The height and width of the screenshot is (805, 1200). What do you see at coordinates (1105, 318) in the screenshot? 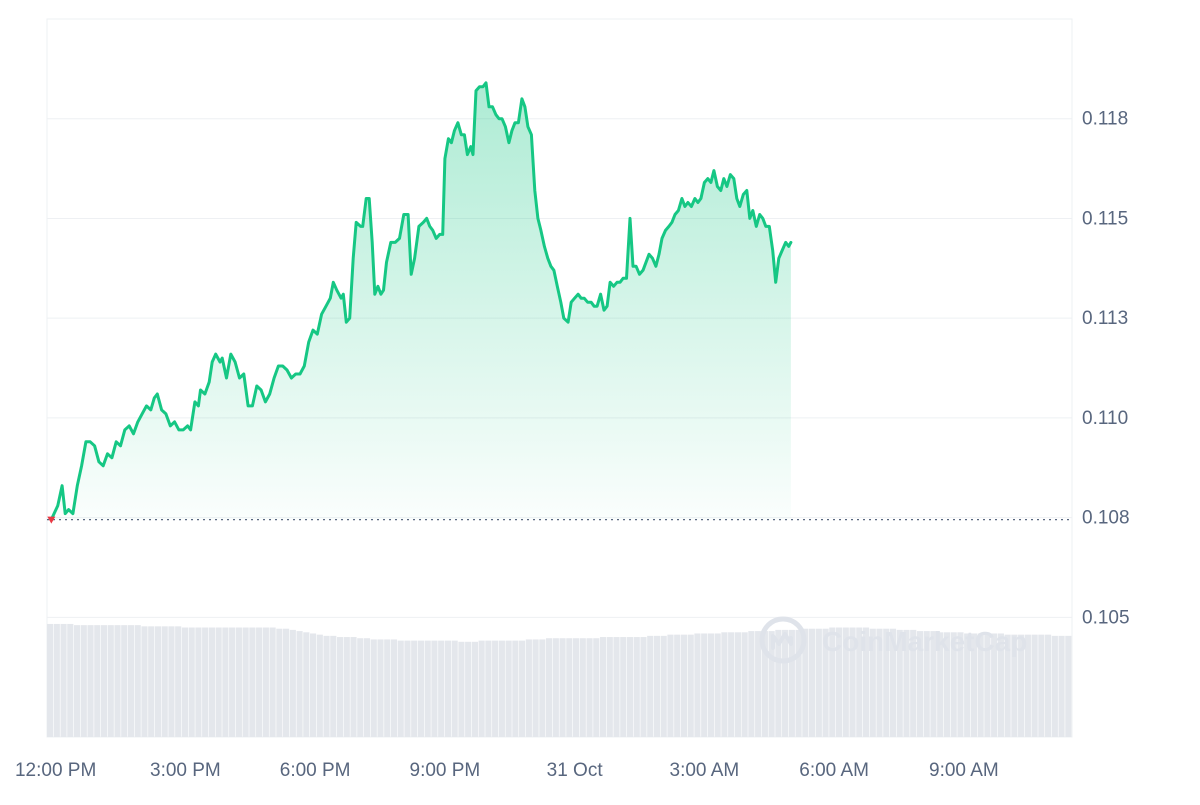
I see `y-tick-label: 0.113` at bounding box center [1105, 318].